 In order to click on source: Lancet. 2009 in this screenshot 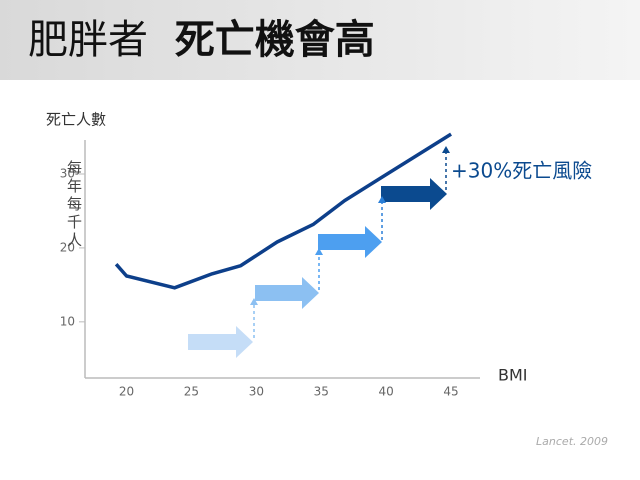, I will do `click(572, 441)`.